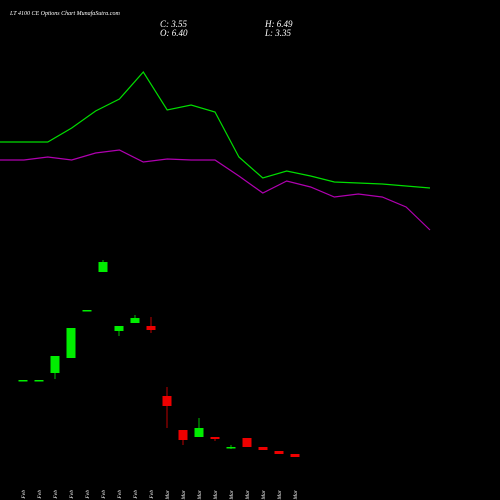 The image size is (500, 500). What do you see at coordinates (215, 190) in the screenshot?
I see `ma-line` at bounding box center [215, 190].